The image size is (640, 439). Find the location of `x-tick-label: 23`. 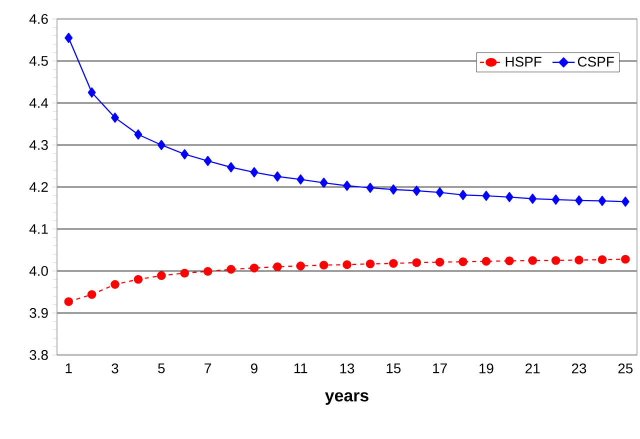

x-tick-label: 23 is located at coordinates (579, 368).